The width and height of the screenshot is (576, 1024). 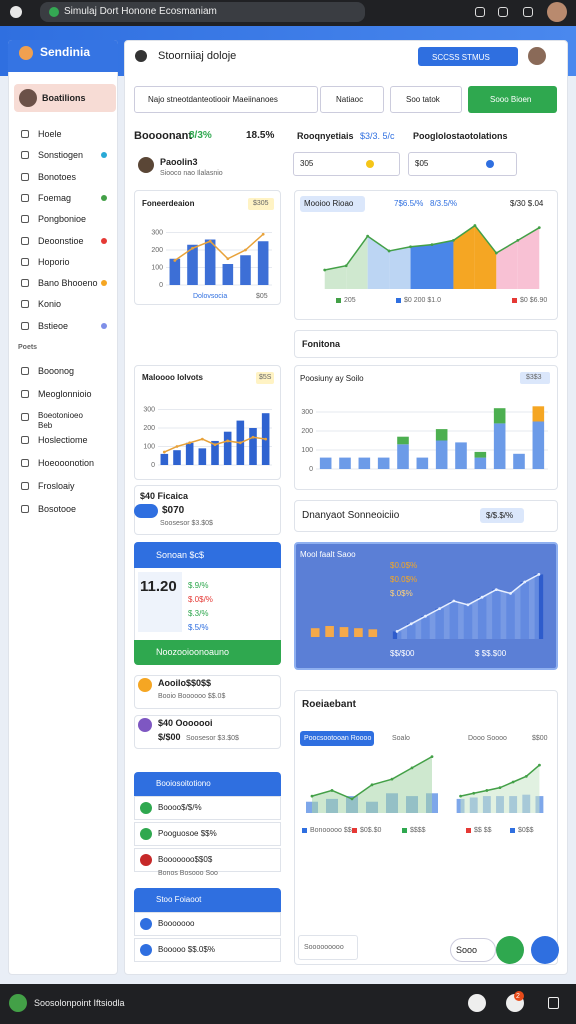 I want to click on legend-swatch, so click(x=338, y=300).